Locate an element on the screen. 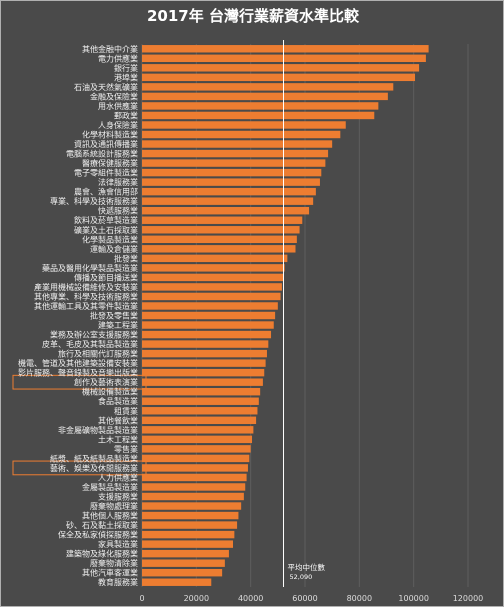 The image size is (504, 607). category-label: 飲料及菸草製造業 is located at coordinates (106, 220).